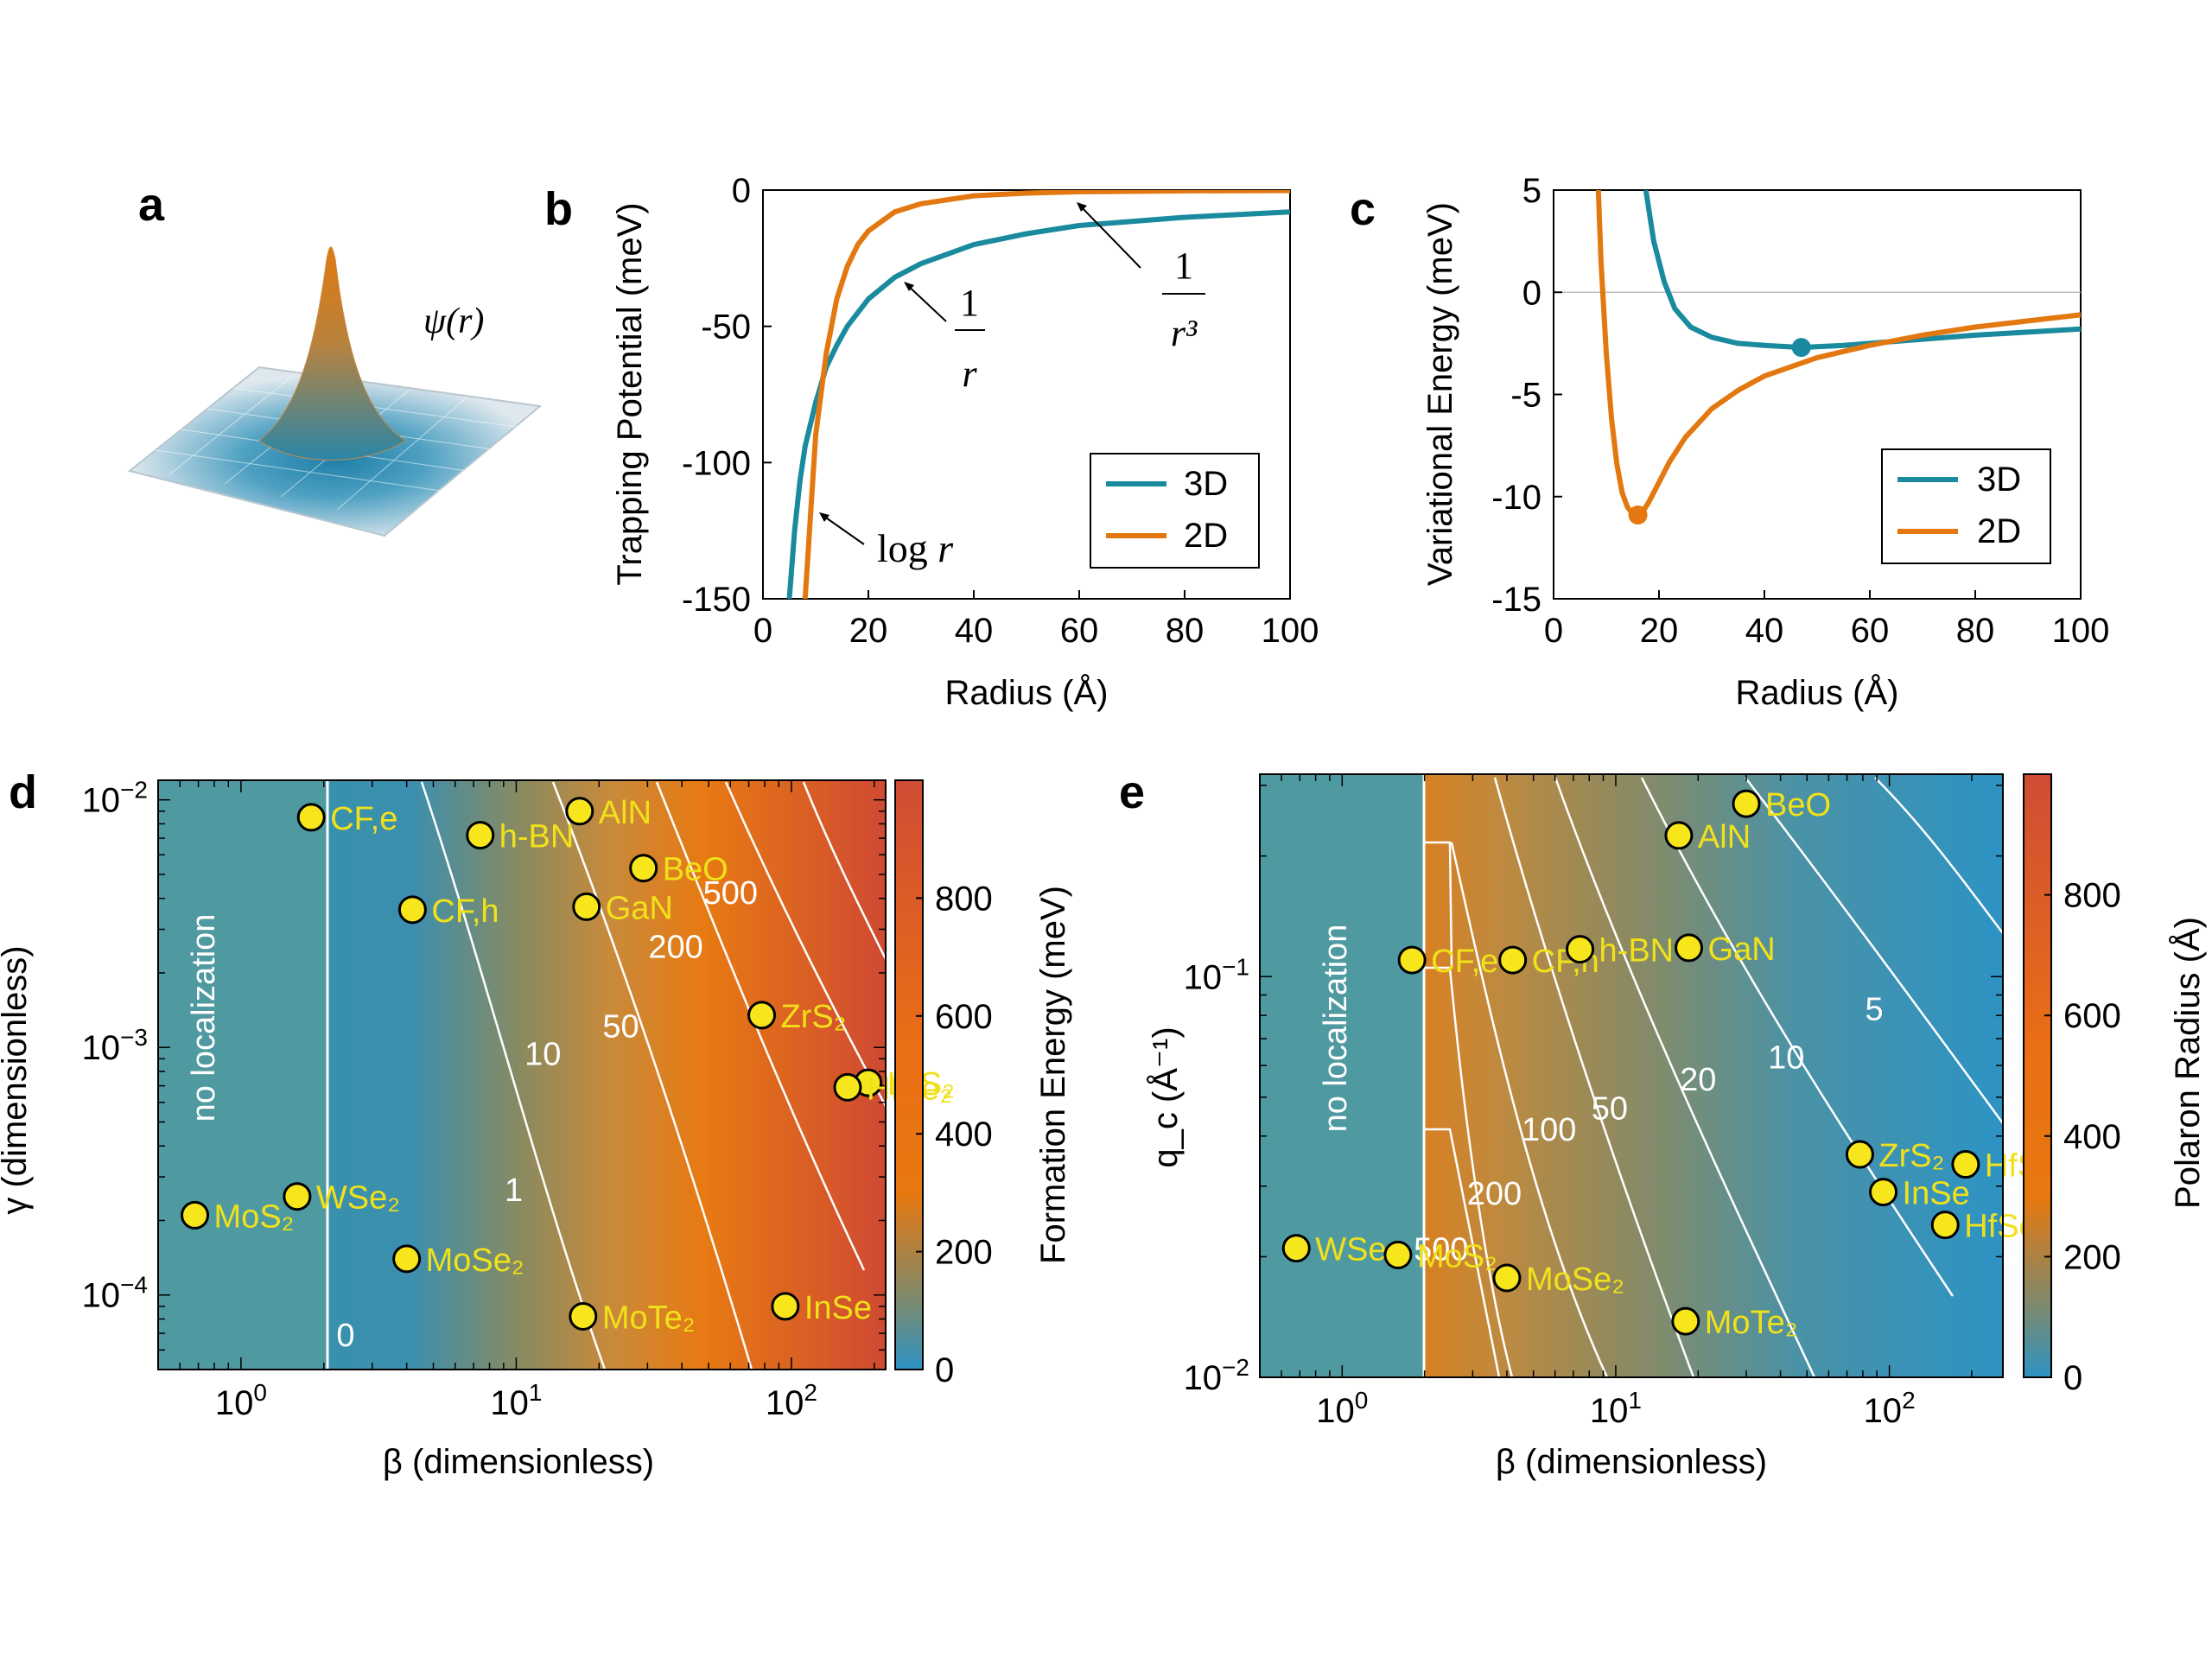  What do you see at coordinates (1549, 1130) in the screenshot?
I see `e-contour-label: 100` at bounding box center [1549, 1130].